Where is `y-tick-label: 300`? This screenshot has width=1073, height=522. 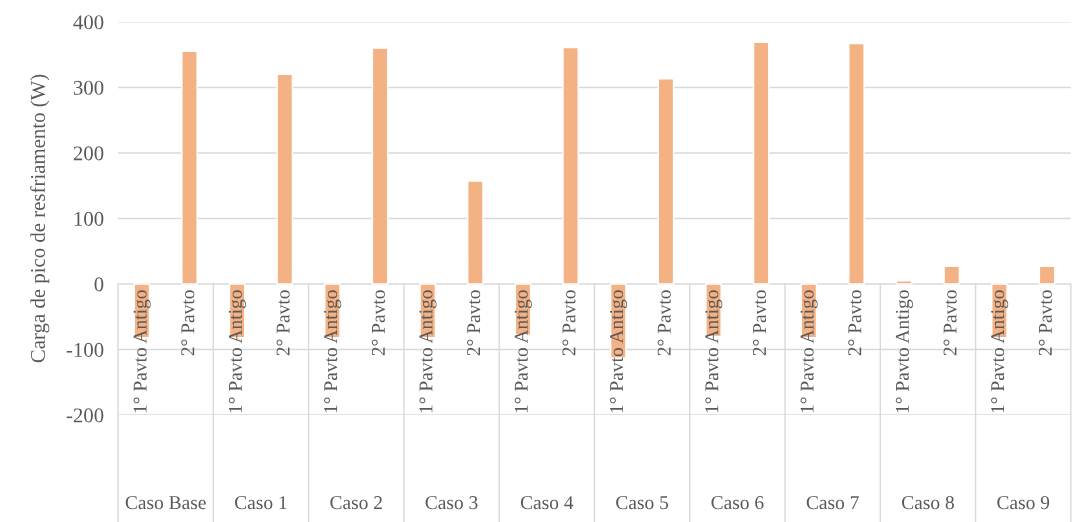
y-tick-label: 300 is located at coordinates (88, 87).